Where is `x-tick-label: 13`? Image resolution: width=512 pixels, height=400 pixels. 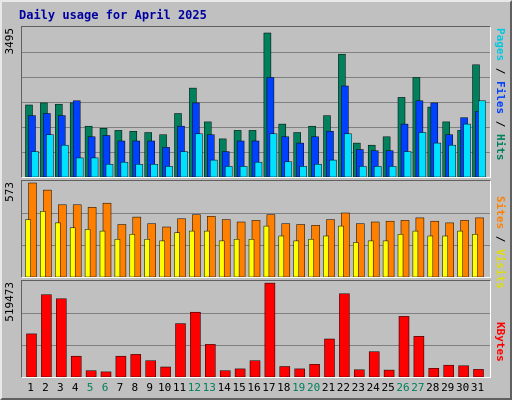 x-tick-label: 13 is located at coordinates (209, 387).